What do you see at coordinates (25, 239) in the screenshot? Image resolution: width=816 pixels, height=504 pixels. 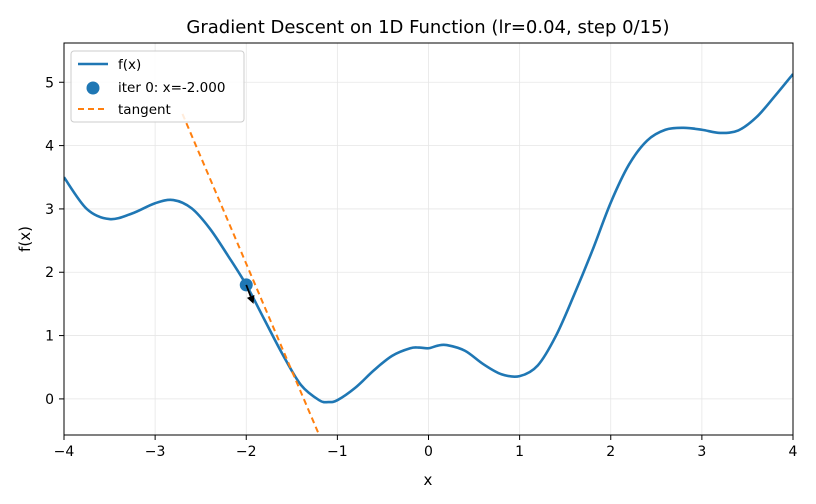 I see `y-axis-label: f(x)` at bounding box center [25, 239].